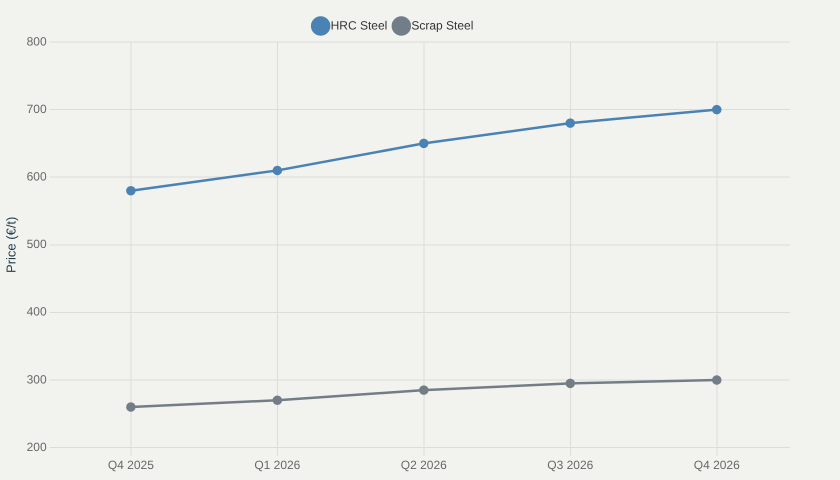 The width and height of the screenshot is (840, 480). Describe the element at coordinates (10, 244) in the screenshot. I see `y-axis-title: Price (€/t)` at that location.